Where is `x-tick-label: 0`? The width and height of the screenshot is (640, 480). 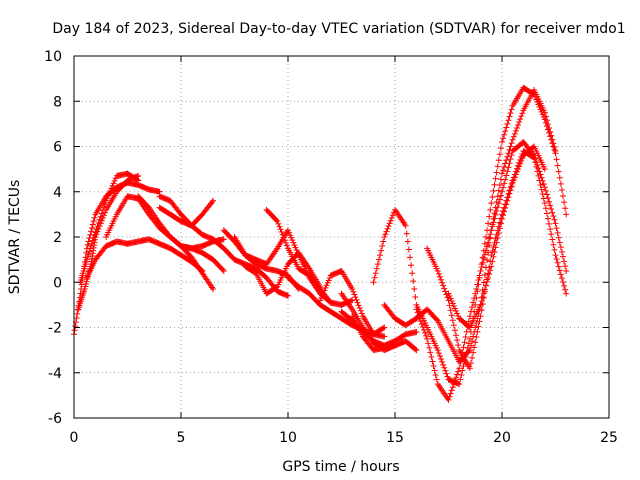
x-tick-label: 0 is located at coordinates (74, 438).